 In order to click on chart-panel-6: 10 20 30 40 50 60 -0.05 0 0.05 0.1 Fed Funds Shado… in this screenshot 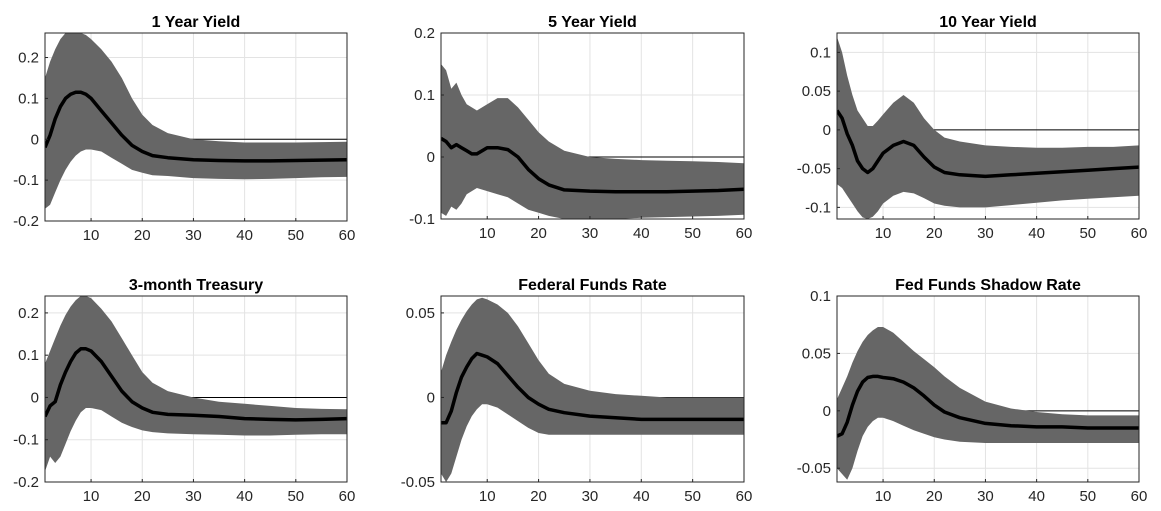, I will do `click(972, 391)`.